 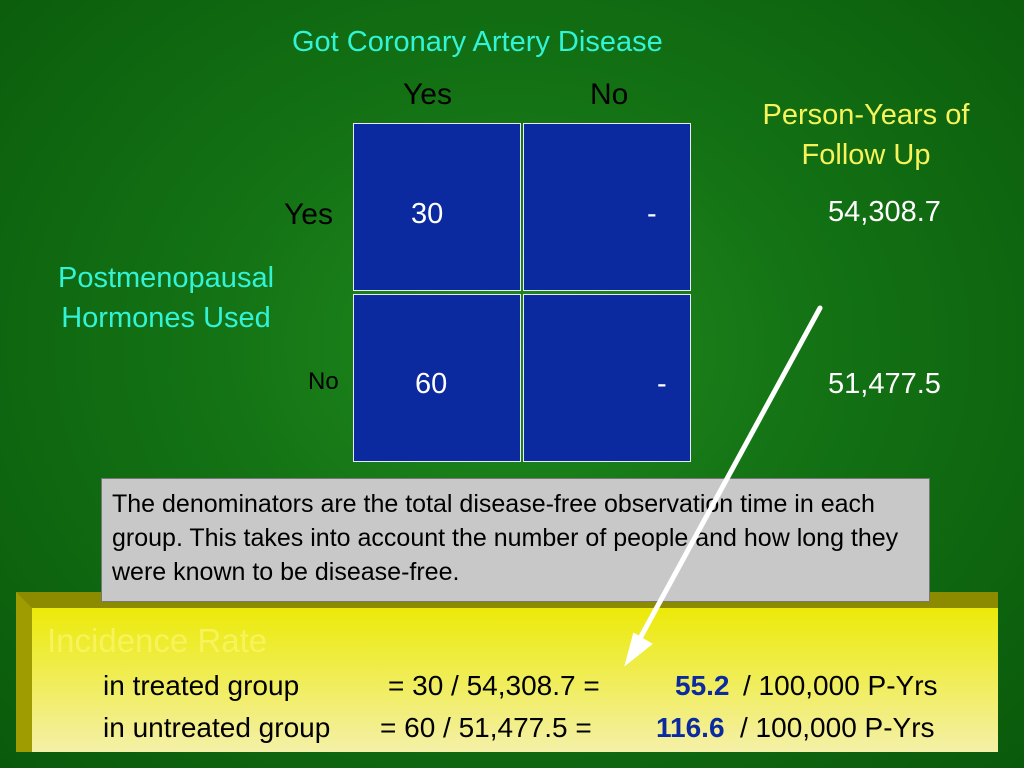 What do you see at coordinates (690, 727) in the screenshot?
I see `untreated-group-rate: 116.6` at bounding box center [690, 727].